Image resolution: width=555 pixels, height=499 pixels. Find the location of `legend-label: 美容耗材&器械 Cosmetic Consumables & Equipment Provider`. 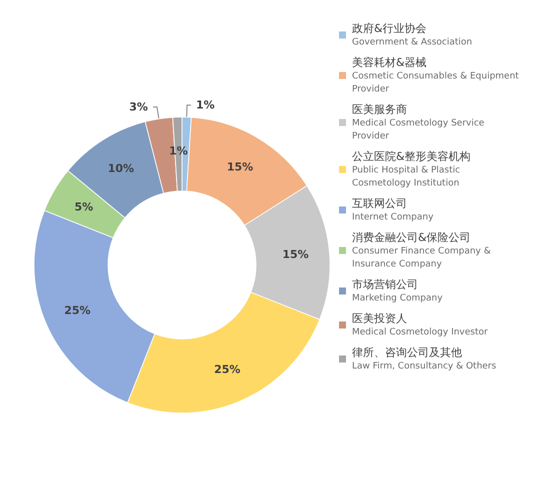

legend-label: 美容耗材&器械 Cosmetic Consumables & Equipment Provider is located at coordinates (436, 75).